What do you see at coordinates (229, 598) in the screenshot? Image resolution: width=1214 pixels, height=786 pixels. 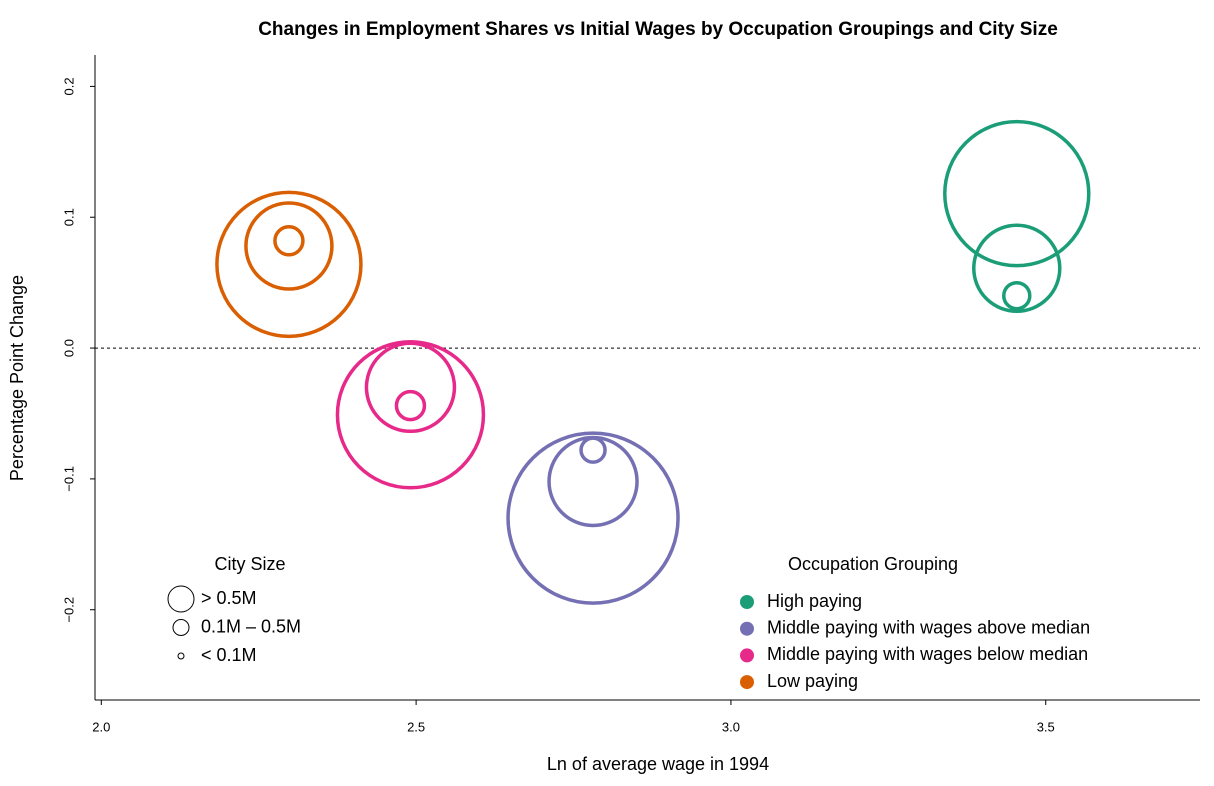 I see `size-legend-label: > 0.5M` at bounding box center [229, 598].